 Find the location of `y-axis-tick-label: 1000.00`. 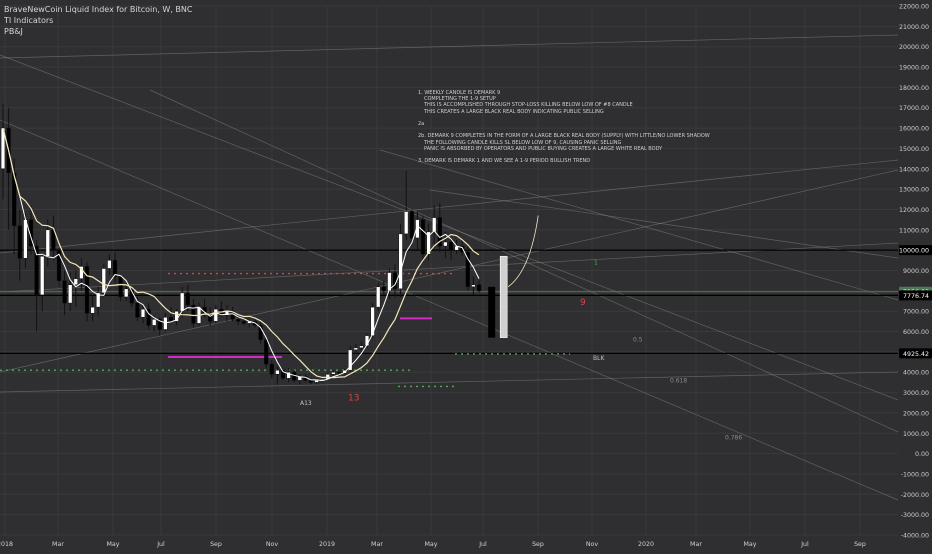

y-axis-tick-label: 1000.00 is located at coordinates (916, 434).